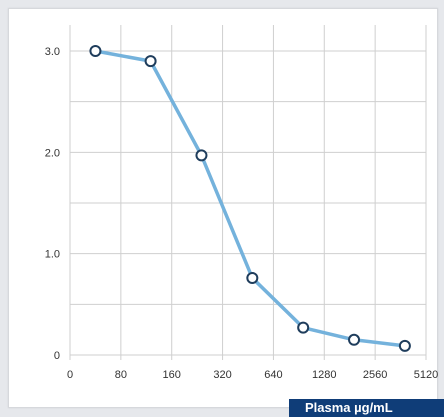 The width and height of the screenshot is (444, 417). I want to click on x-tick-label: 640, so click(273, 375).